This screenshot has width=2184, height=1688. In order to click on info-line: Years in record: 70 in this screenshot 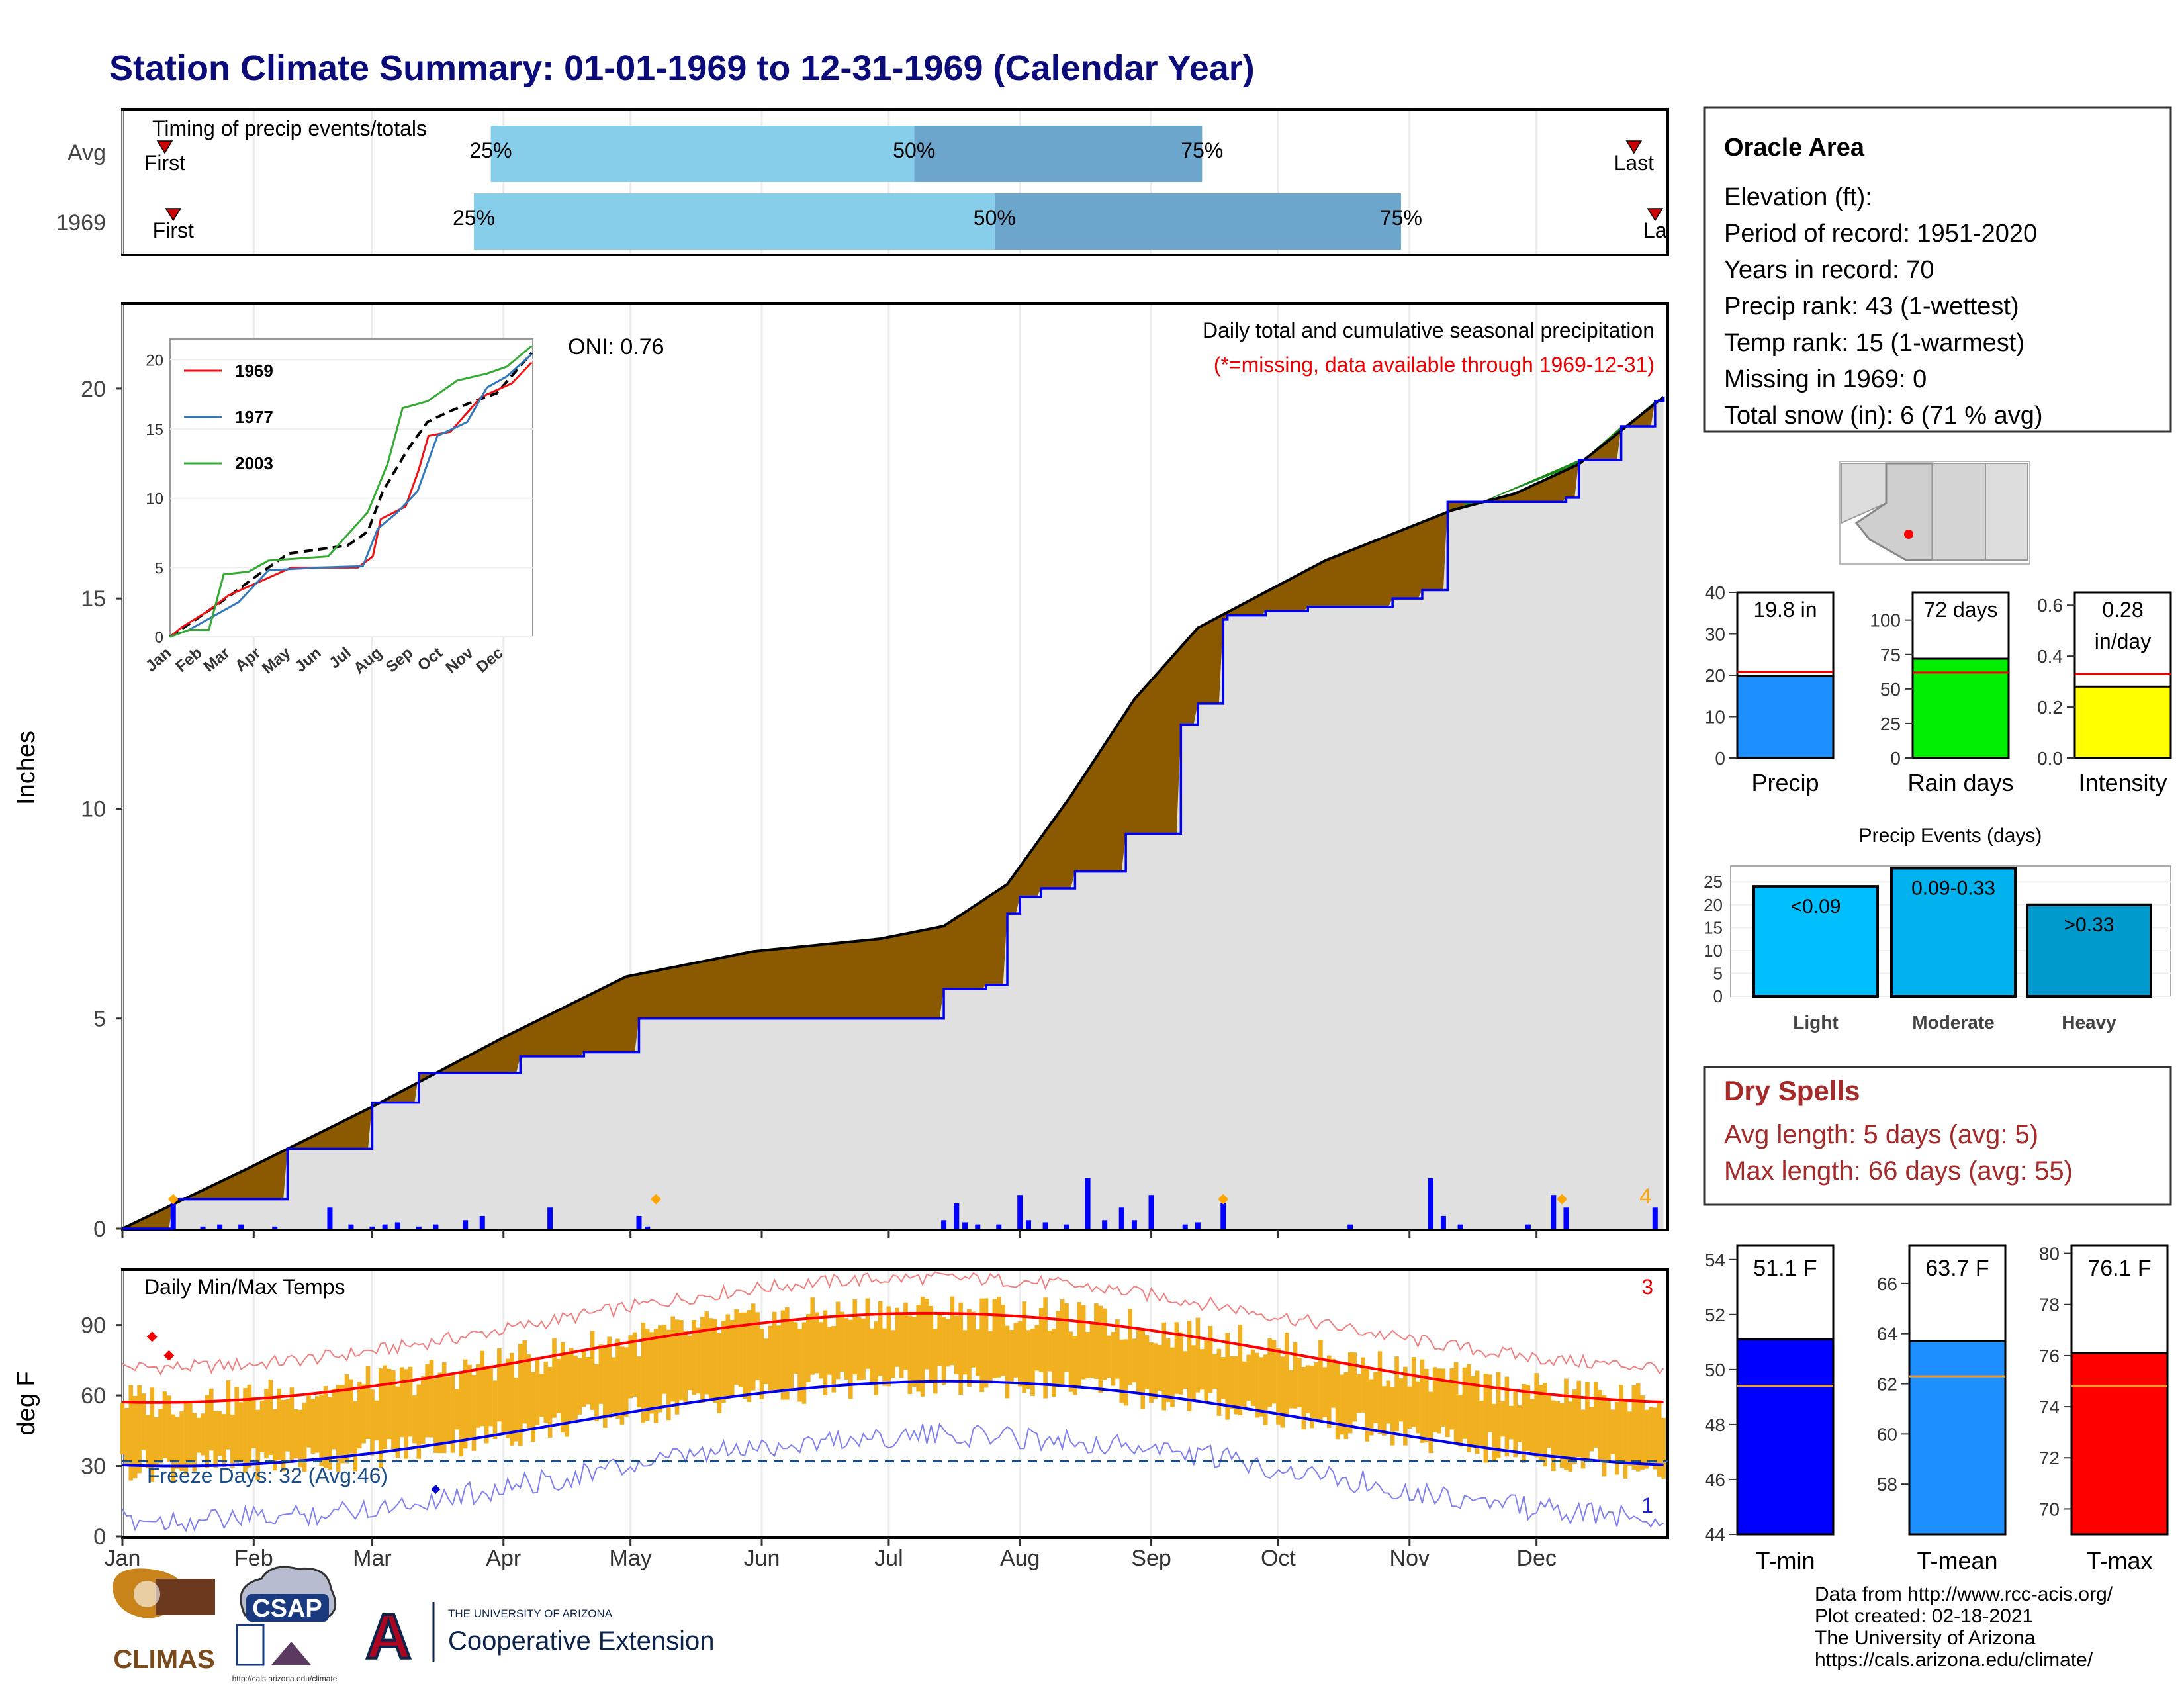, I will do `click(1829, 270)`.